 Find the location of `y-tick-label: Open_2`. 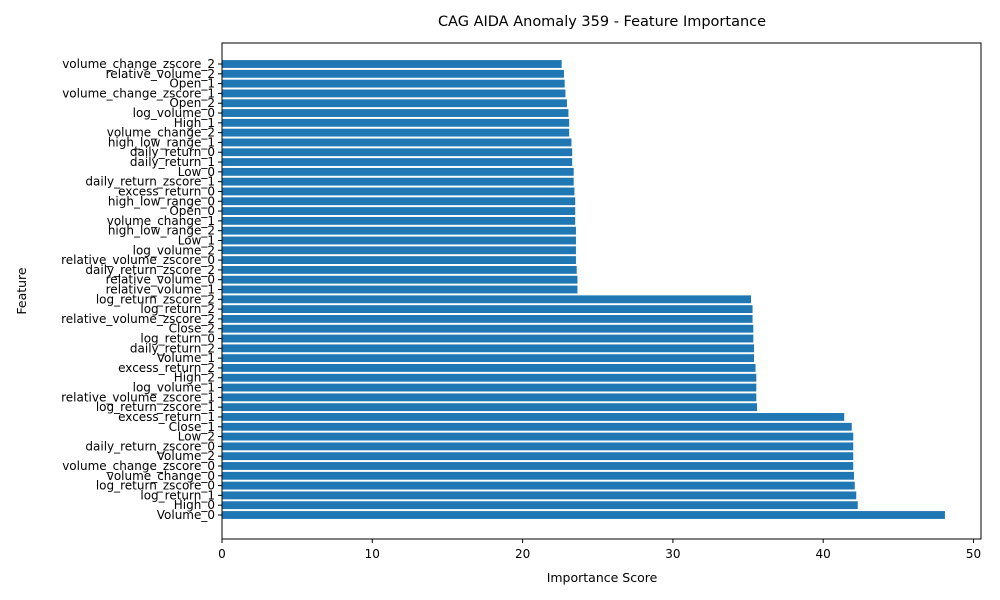

y-tick-label: Open_2 is located at coordinates (192, 103).